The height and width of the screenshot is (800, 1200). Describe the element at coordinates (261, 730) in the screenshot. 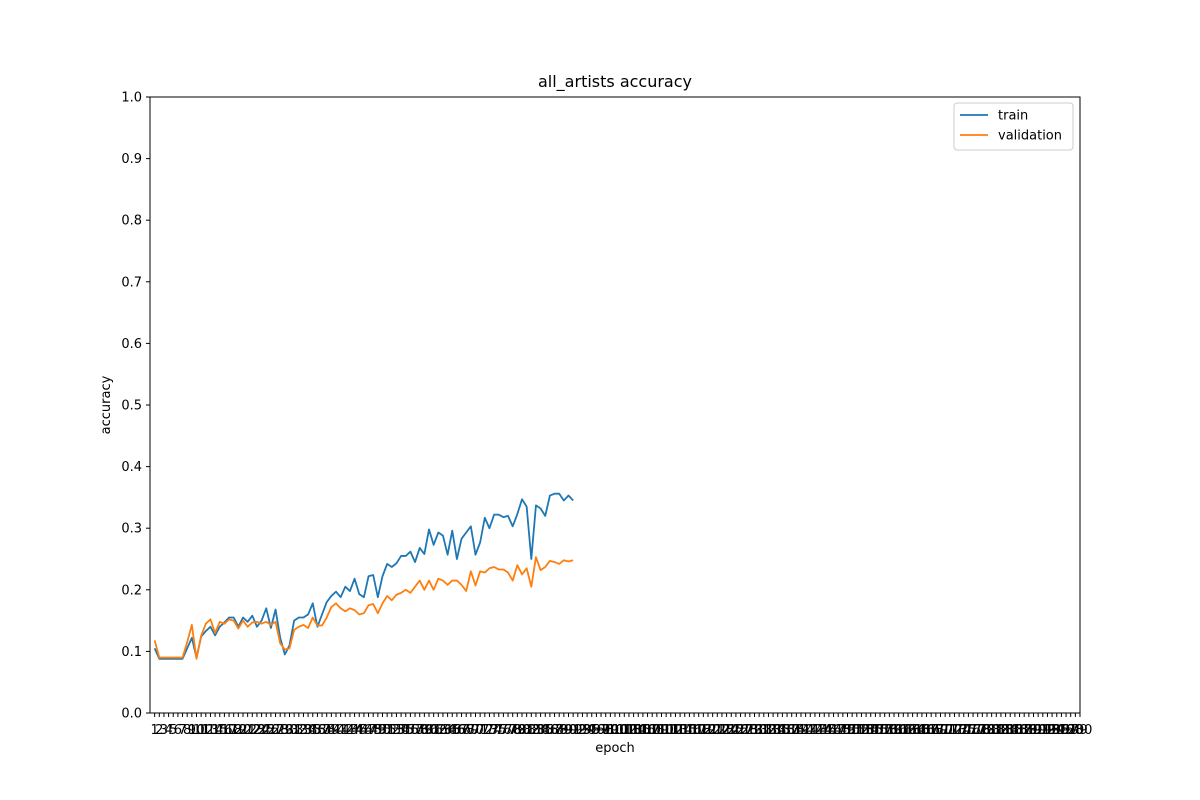

I see `x-tick-label: 24` at that location.